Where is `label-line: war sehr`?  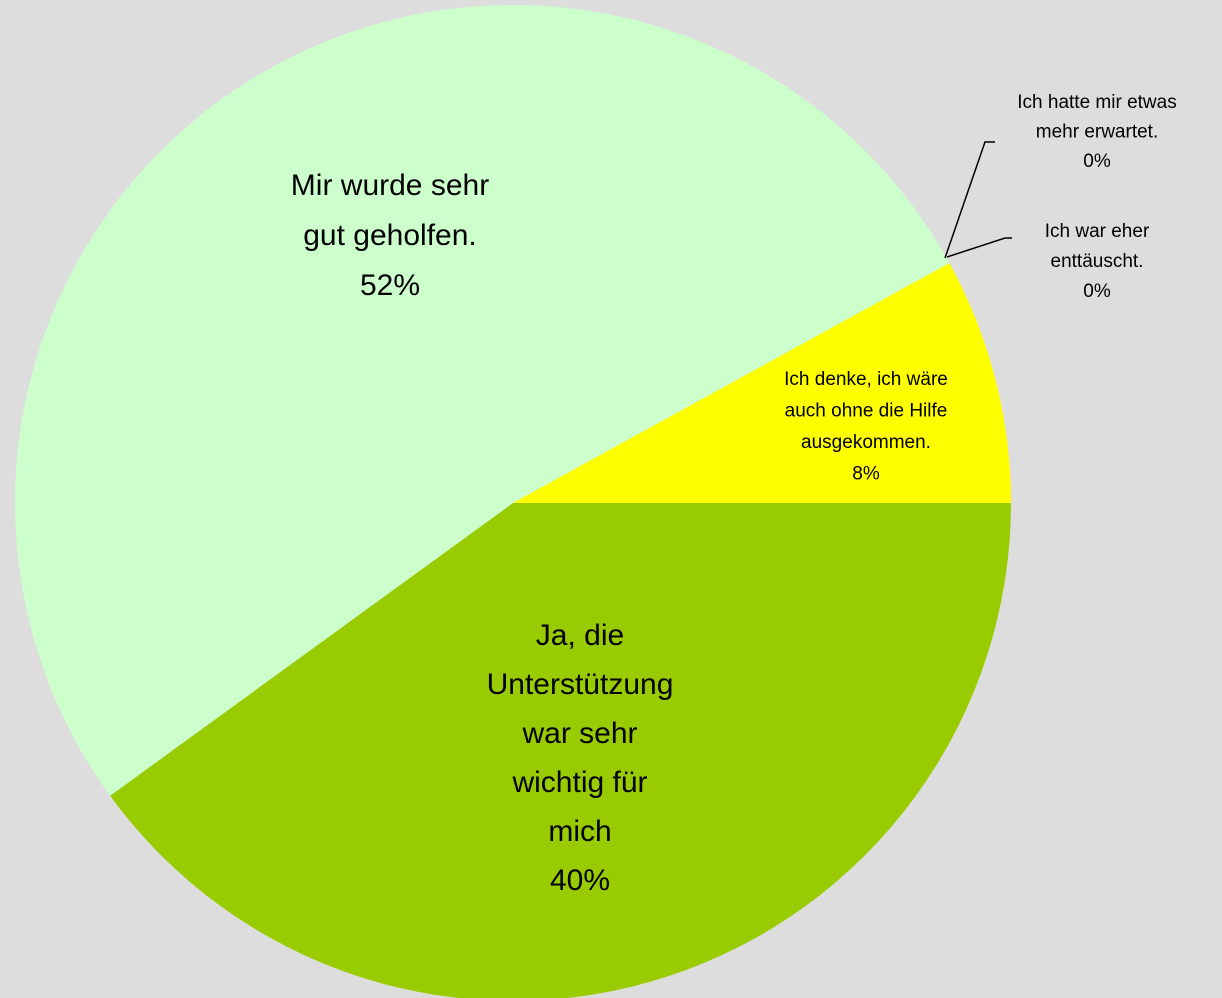 label-line: war sehr is located at coordinates (579, 733).